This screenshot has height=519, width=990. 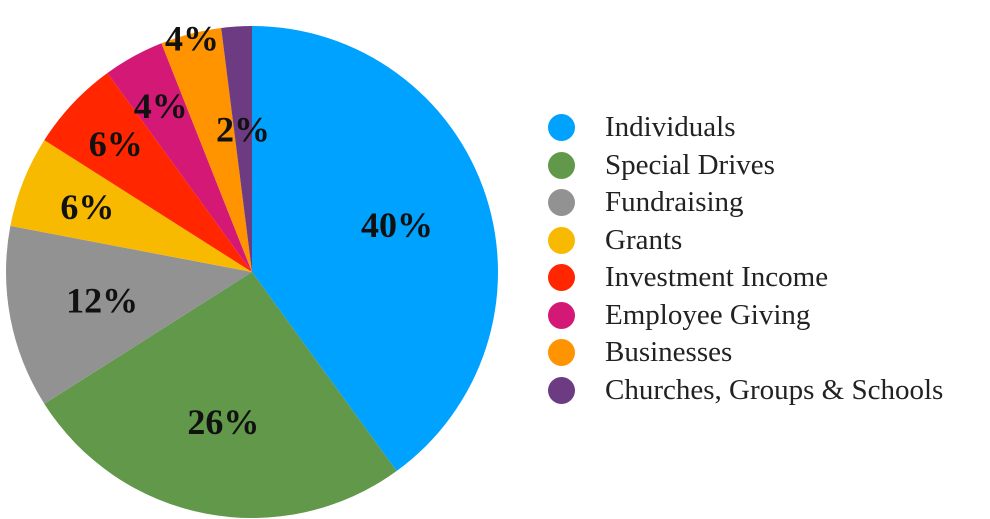 I want to click on legend-label: Churches, Groups & Schools, so click(x=774, y=389).